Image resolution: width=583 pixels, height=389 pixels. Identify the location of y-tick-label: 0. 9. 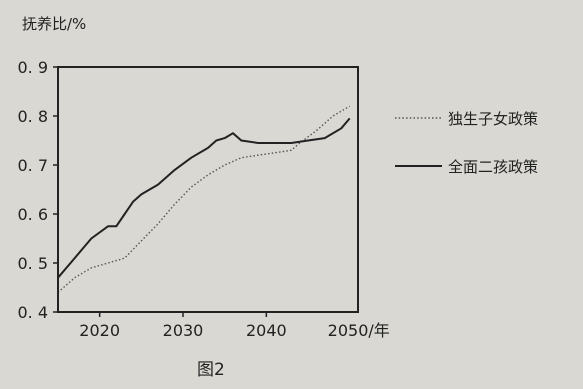
(32, 67).